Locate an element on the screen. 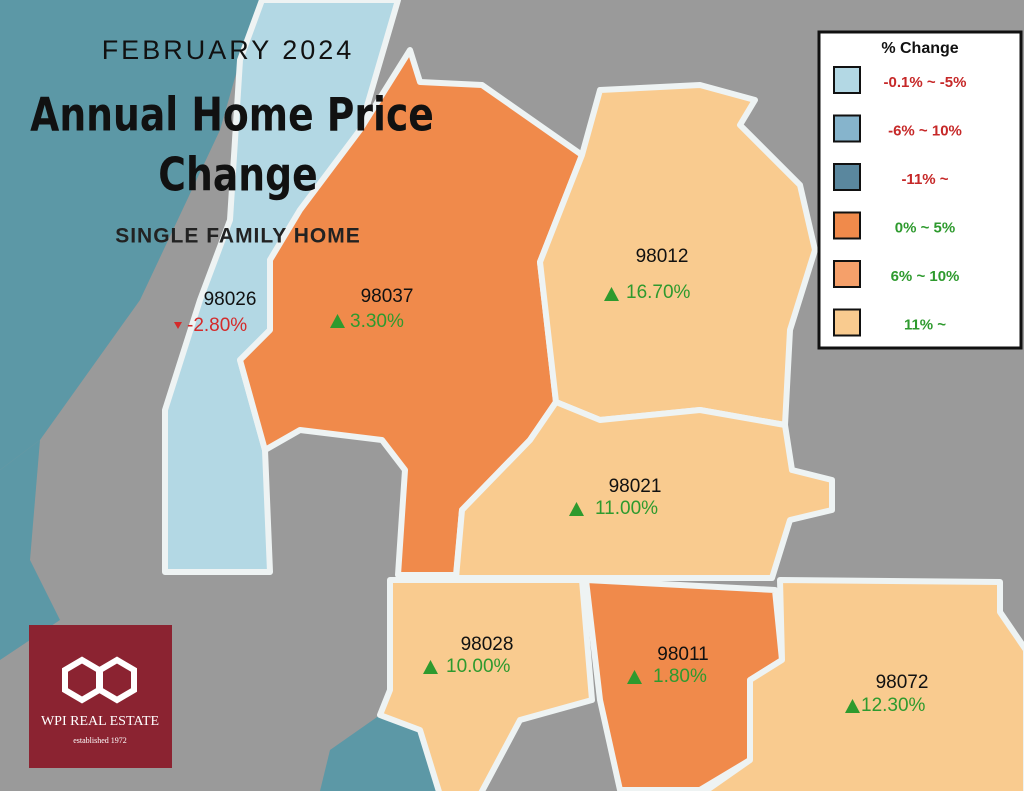  logo-tagline: established 1972 is located at coordinates (100, 740).